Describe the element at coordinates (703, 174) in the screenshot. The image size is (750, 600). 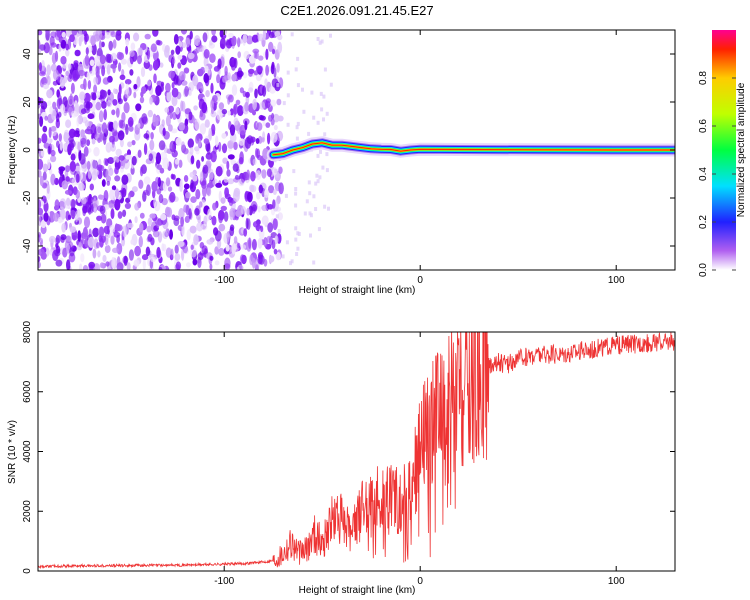
I see `colorbar-tick-label: 0.4` at that location.